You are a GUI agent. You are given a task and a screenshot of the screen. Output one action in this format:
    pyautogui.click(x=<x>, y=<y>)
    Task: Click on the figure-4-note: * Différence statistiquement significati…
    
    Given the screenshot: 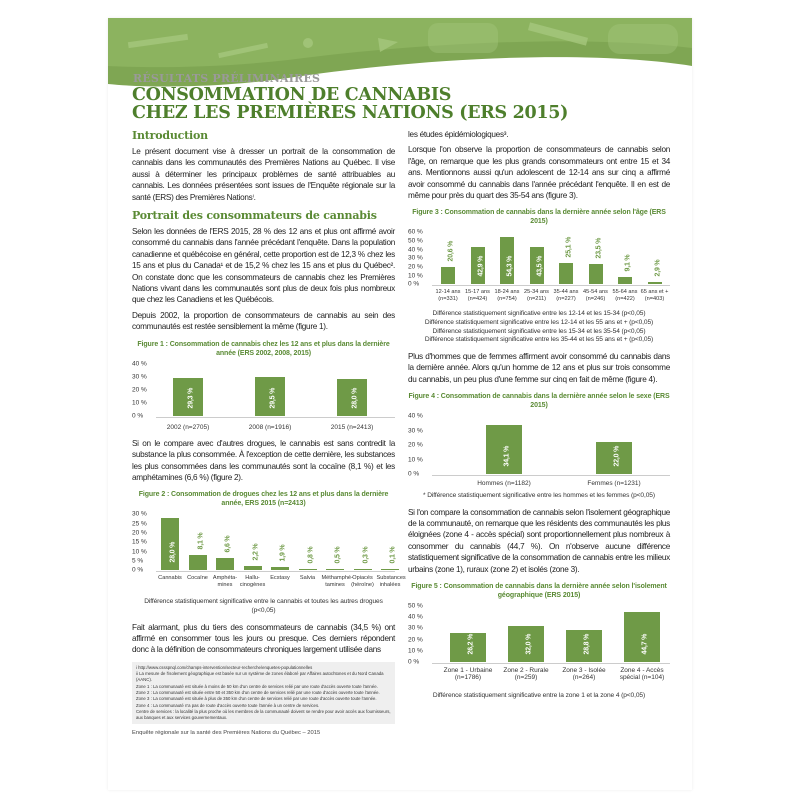 What is the action you would take?
    pyautogui.click(x=539, y=496)
    